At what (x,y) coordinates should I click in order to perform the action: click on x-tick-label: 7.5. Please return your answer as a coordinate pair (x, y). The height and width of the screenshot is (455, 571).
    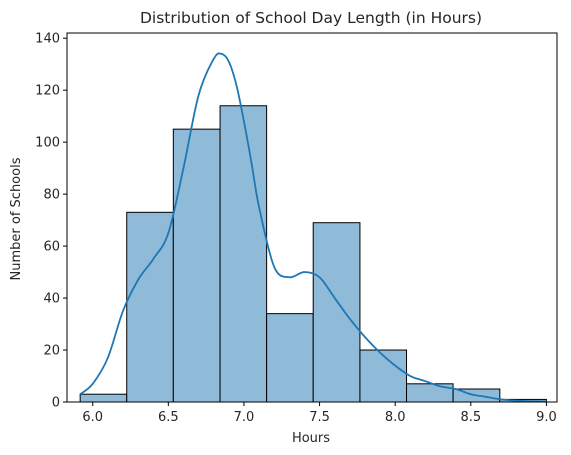
    Looking at the image, I should click on (319, 417).